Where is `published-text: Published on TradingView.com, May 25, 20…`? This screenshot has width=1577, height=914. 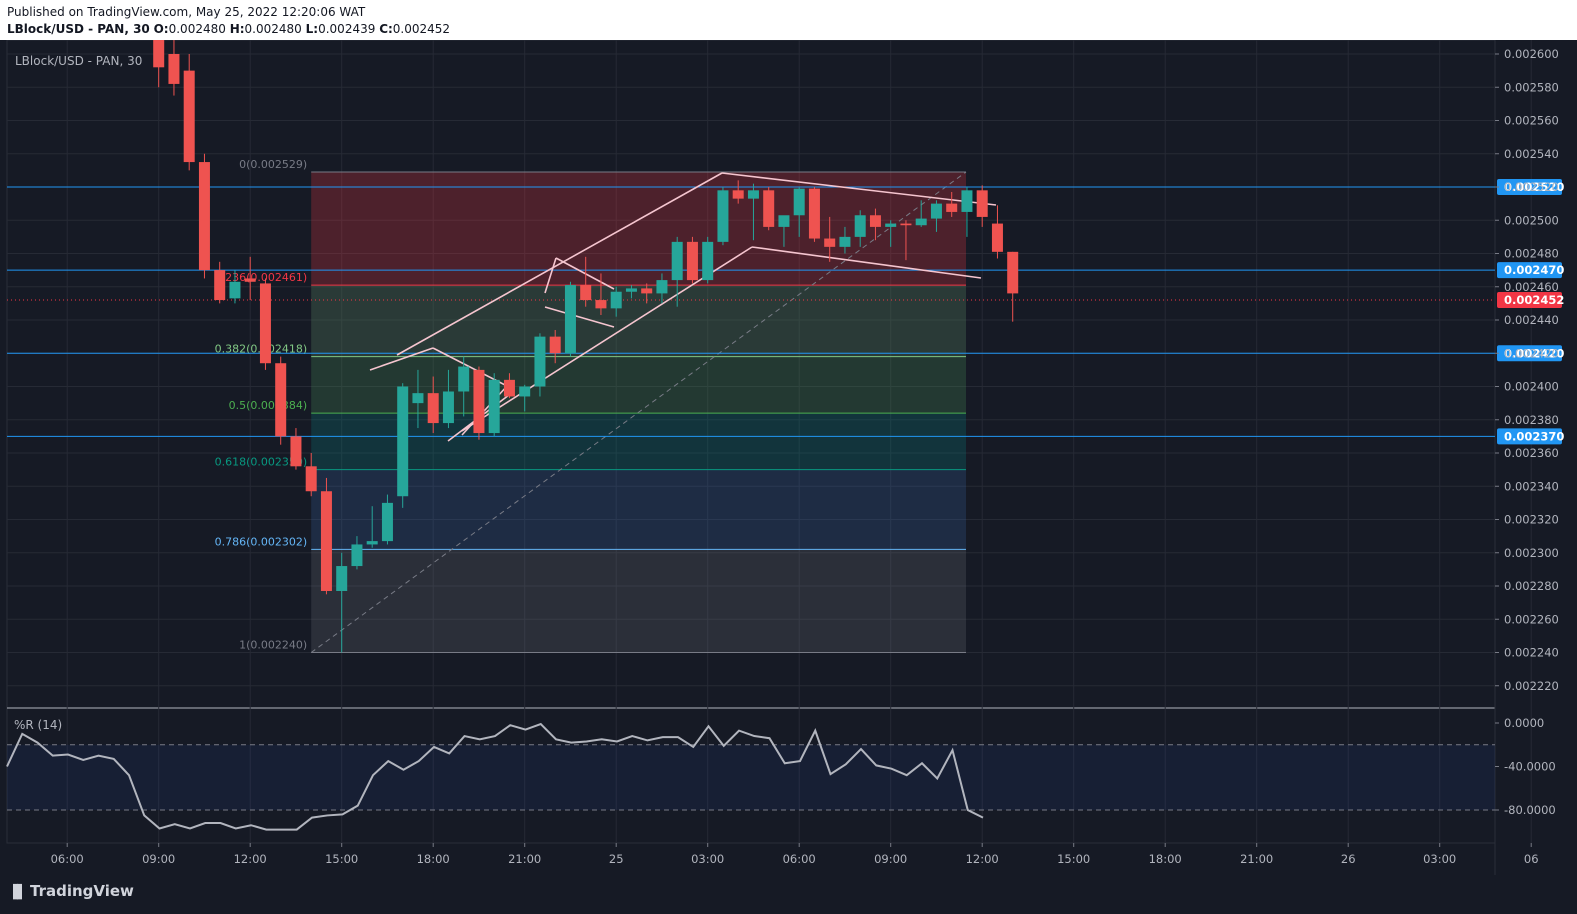 published-text: Published on TradingView.com, May 25, 20… is located at coordinates (186, 12).